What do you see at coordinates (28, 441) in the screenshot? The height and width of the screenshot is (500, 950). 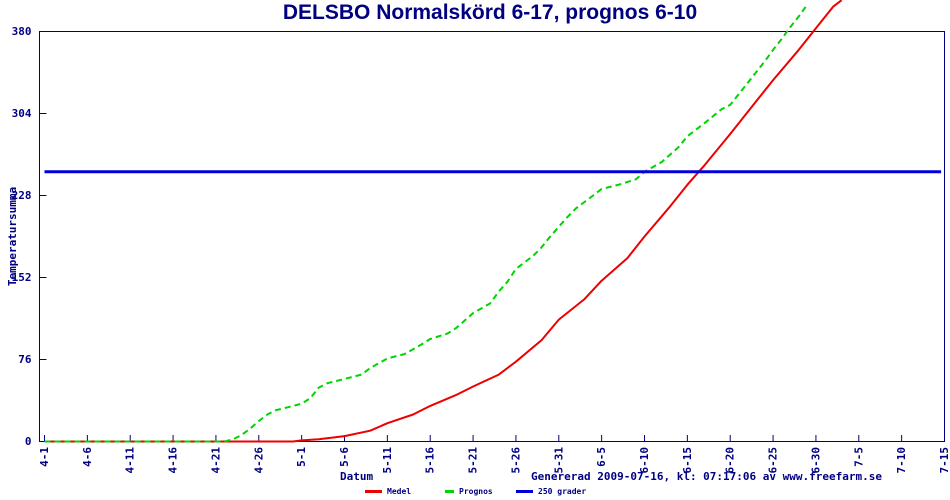 I see `y-tick-label: 0` at bounding box center [28, 441].